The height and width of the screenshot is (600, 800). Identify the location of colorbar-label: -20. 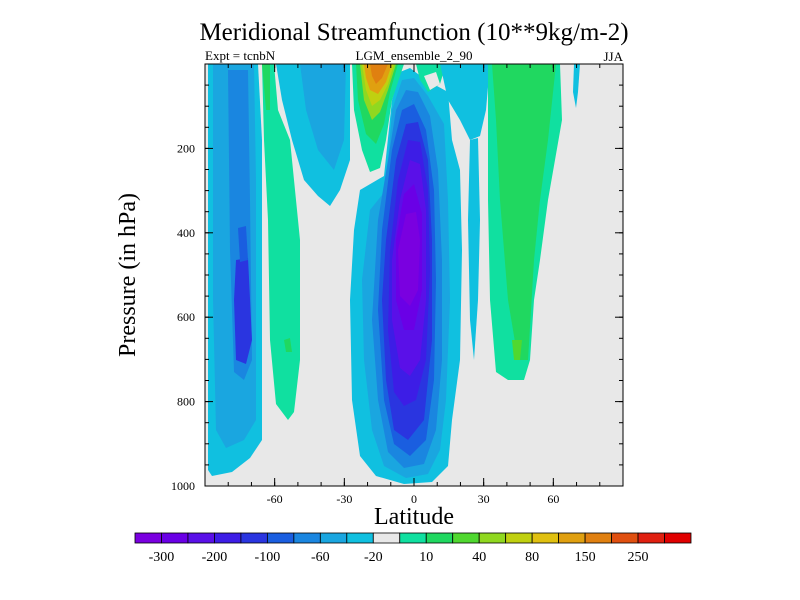
(373, 557).